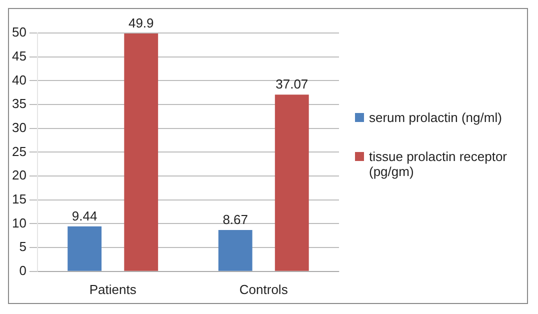  What do you see at coordinates (22, 246) in the screenshot?
I see `y-tick-label: 5` at bounding box center [22, 246].